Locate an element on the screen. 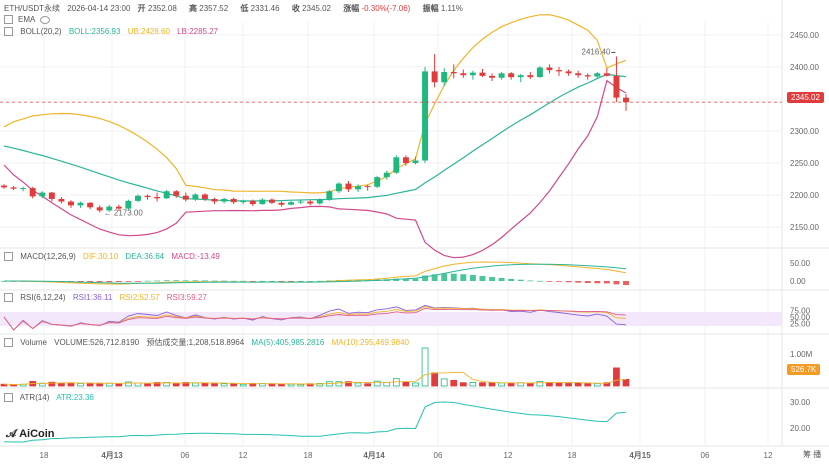  amp-label: 振幅 is located at coordinates (430, 8).